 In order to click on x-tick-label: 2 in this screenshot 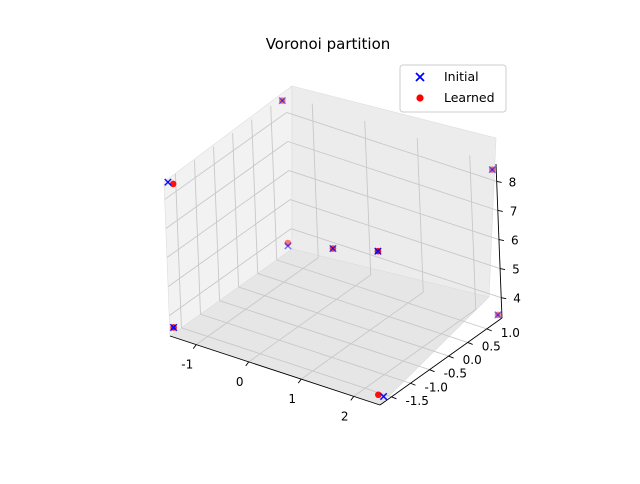, I will do `click(345, 416)`.